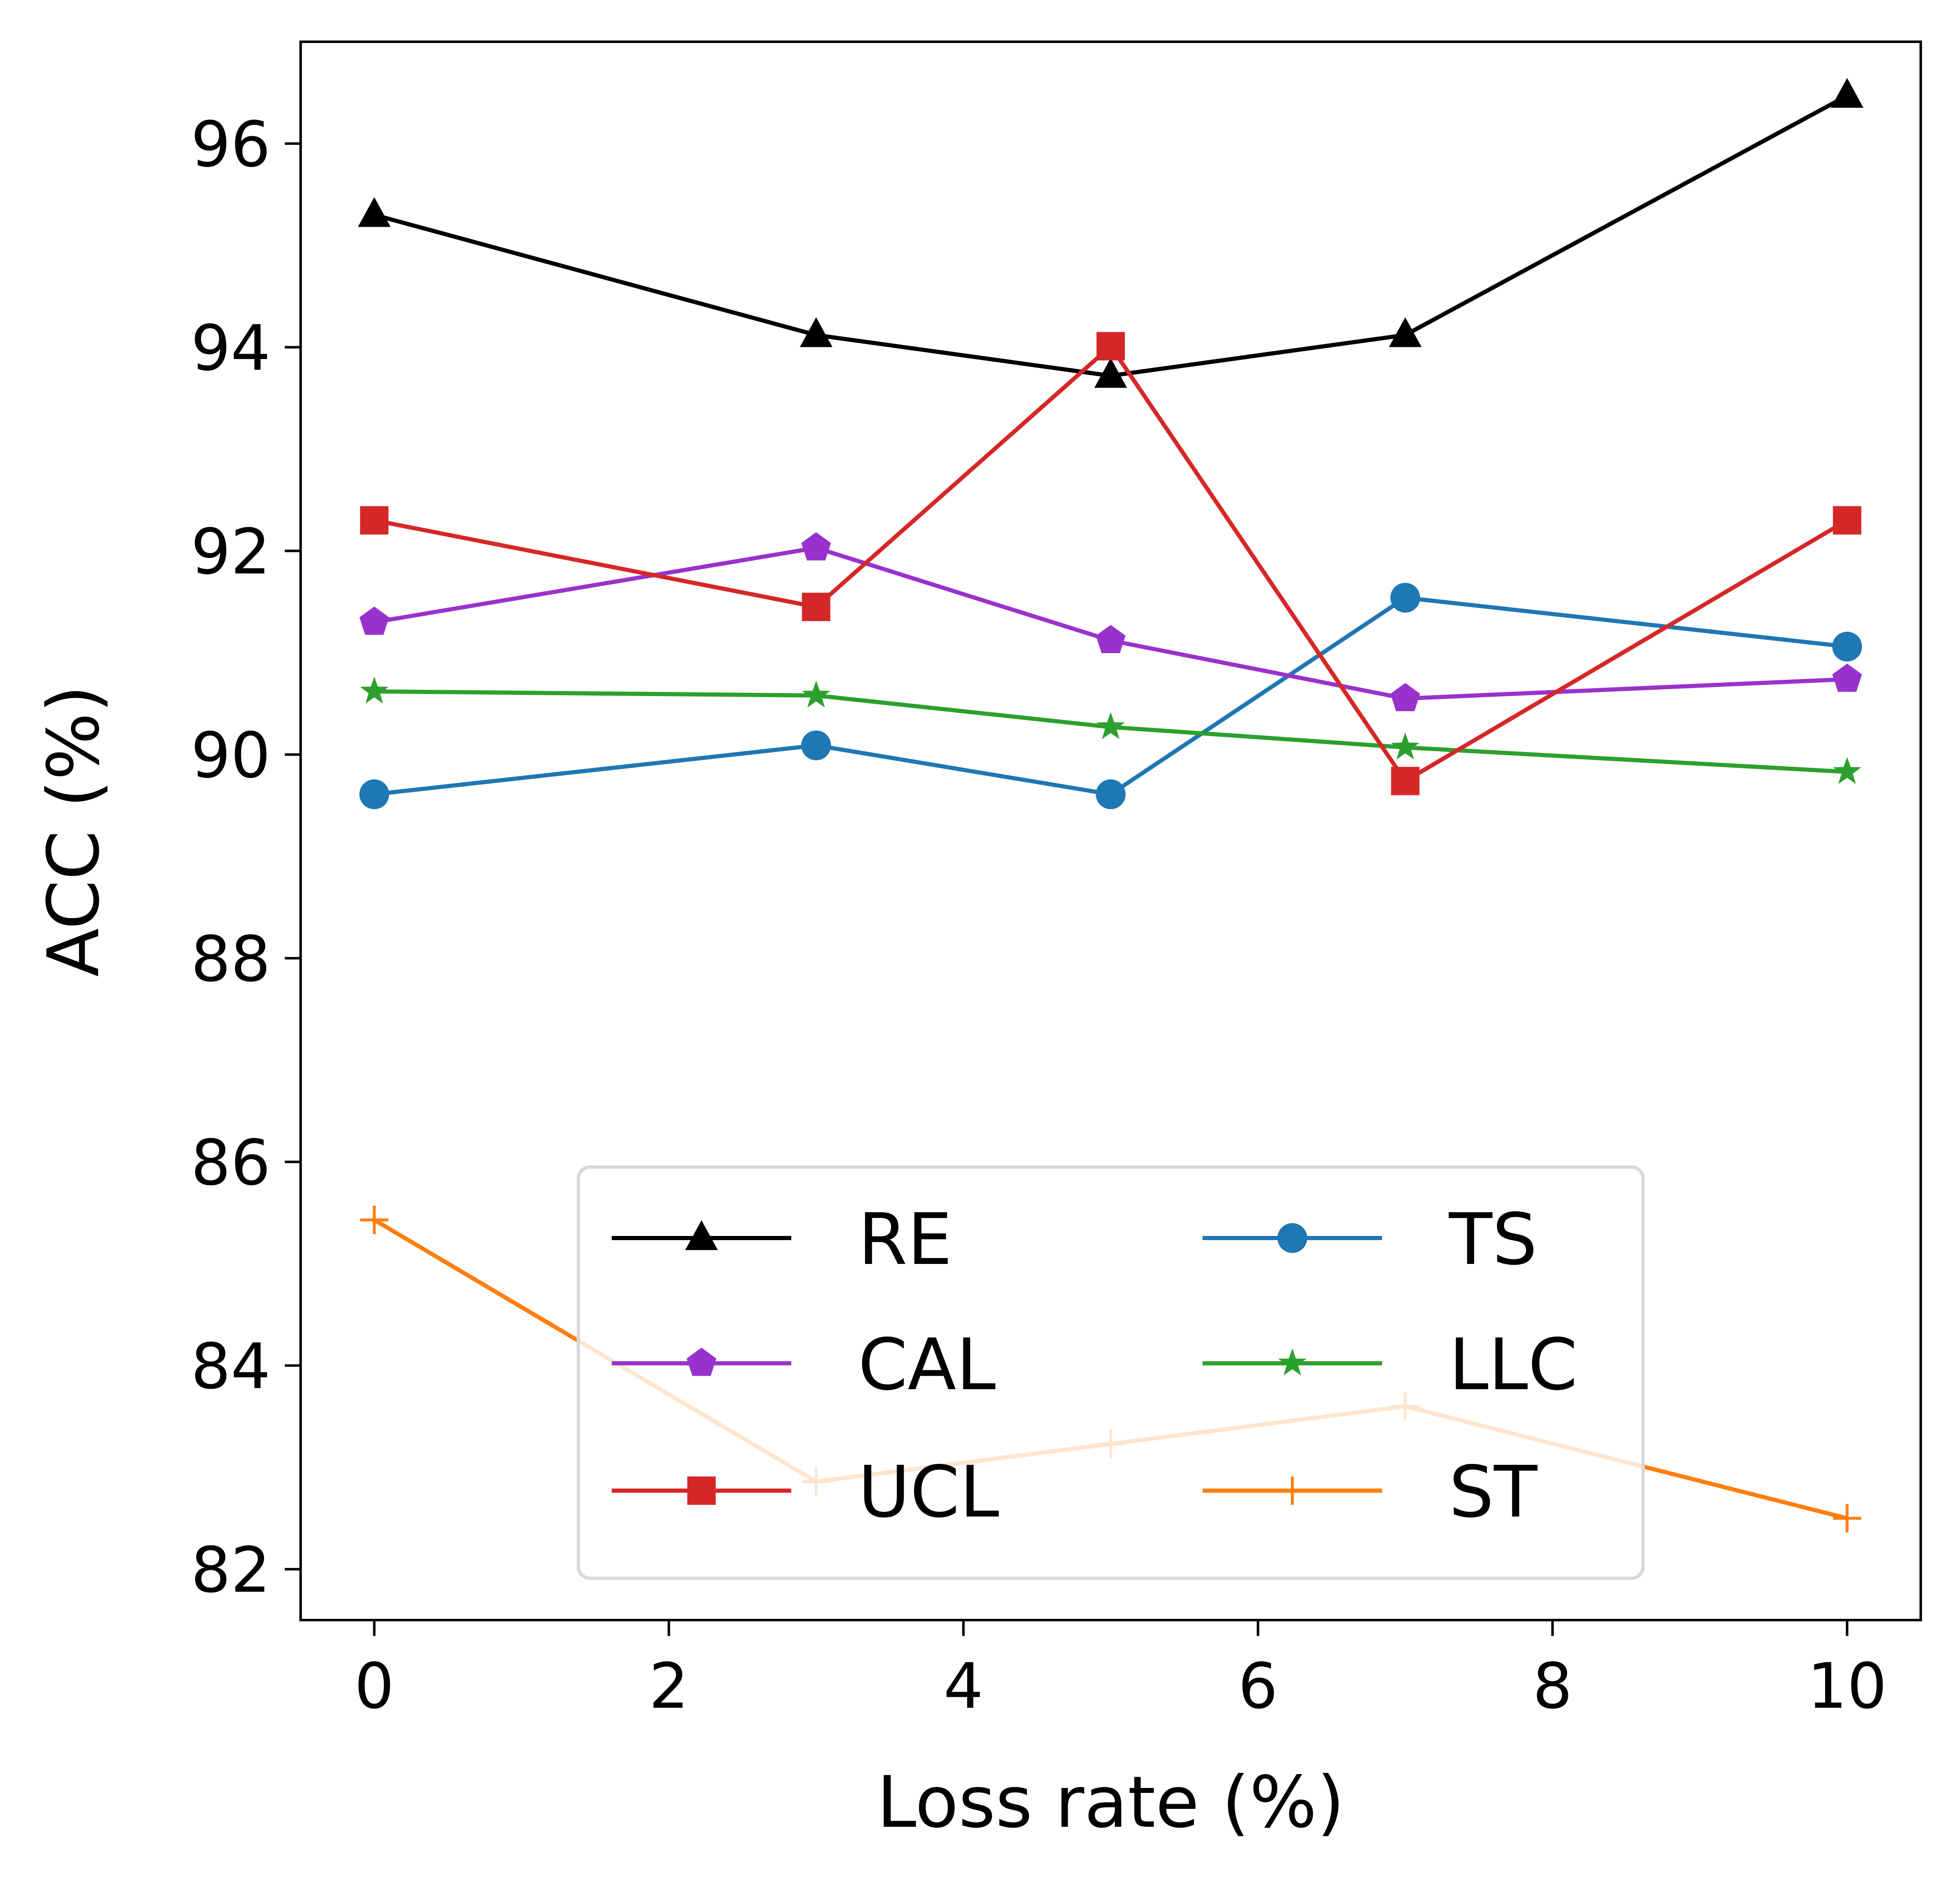 The height and width of the screenshot is (1894, 1960). Describe the element at coordinates (927, 1365) in the screenshot. I see `legend-label-cal: CAL` at that location.